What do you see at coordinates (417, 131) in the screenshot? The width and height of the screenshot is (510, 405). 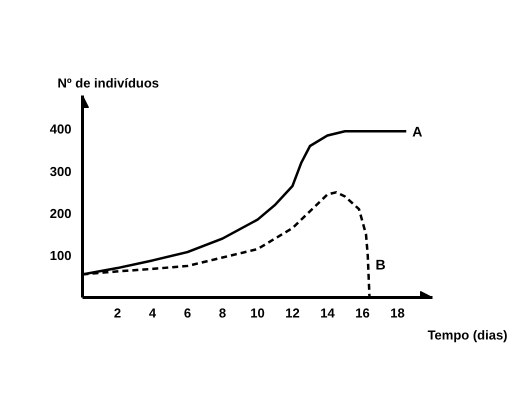 I see `series-label: A` at bounding box center [417, 131].